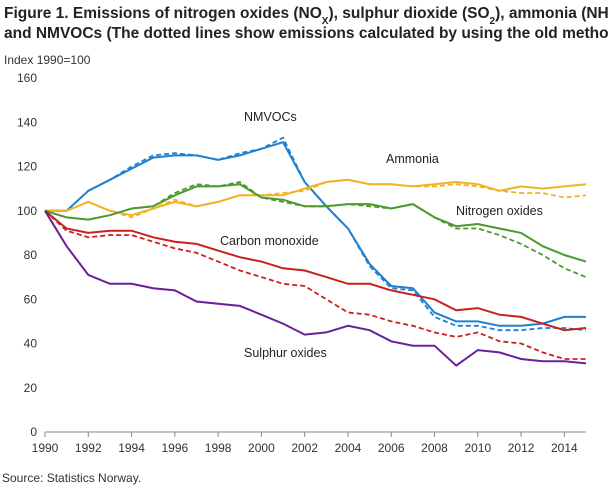  I want to click on source: Source: Statistics Norway., so click(71, 478).